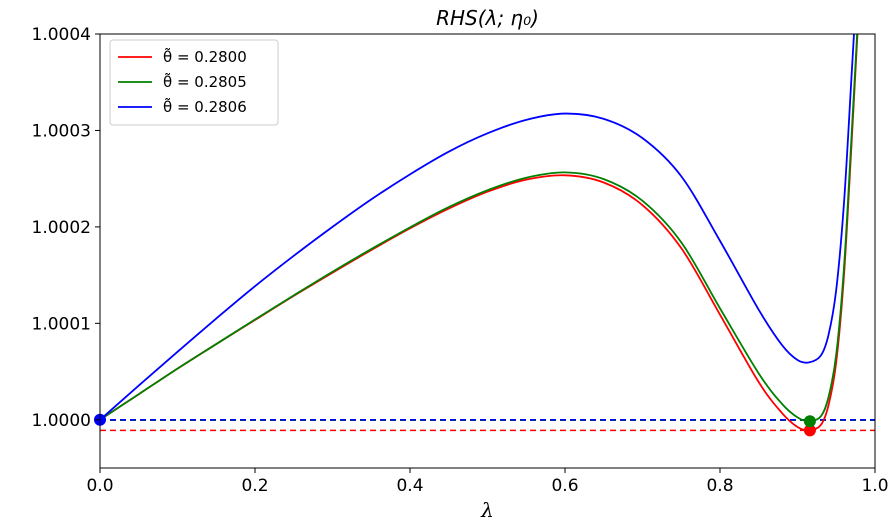 The height and width of the screenshot is (523, 895). Describe the element at coordinates (205, 106) in the screenshot. I see `legend-label-3: θ̃ = 0.2806` at that location.